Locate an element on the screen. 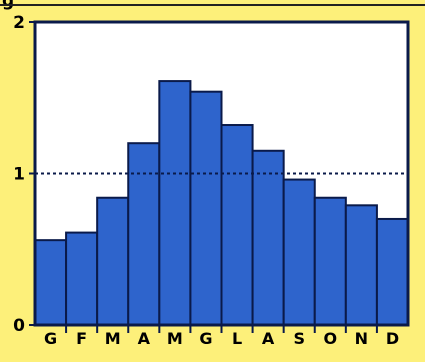 The width and height of the screenshot is (425, 362). x-label-11: D is located at coordinates (392, 338).